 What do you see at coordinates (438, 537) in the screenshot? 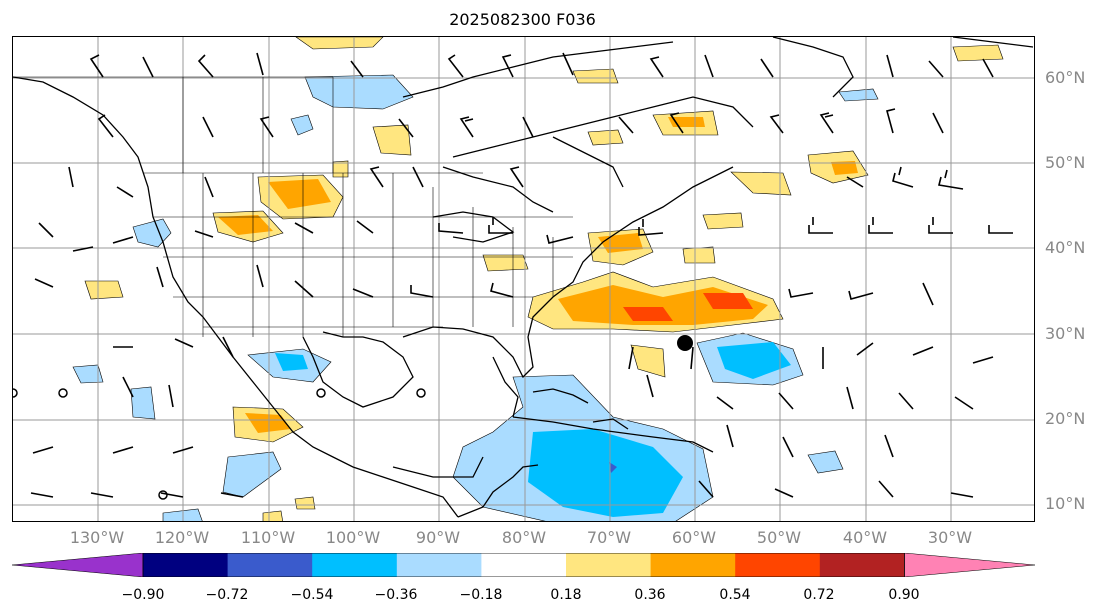
I see `lon-label-90w: 90°W` at bounding box center [438, 537].